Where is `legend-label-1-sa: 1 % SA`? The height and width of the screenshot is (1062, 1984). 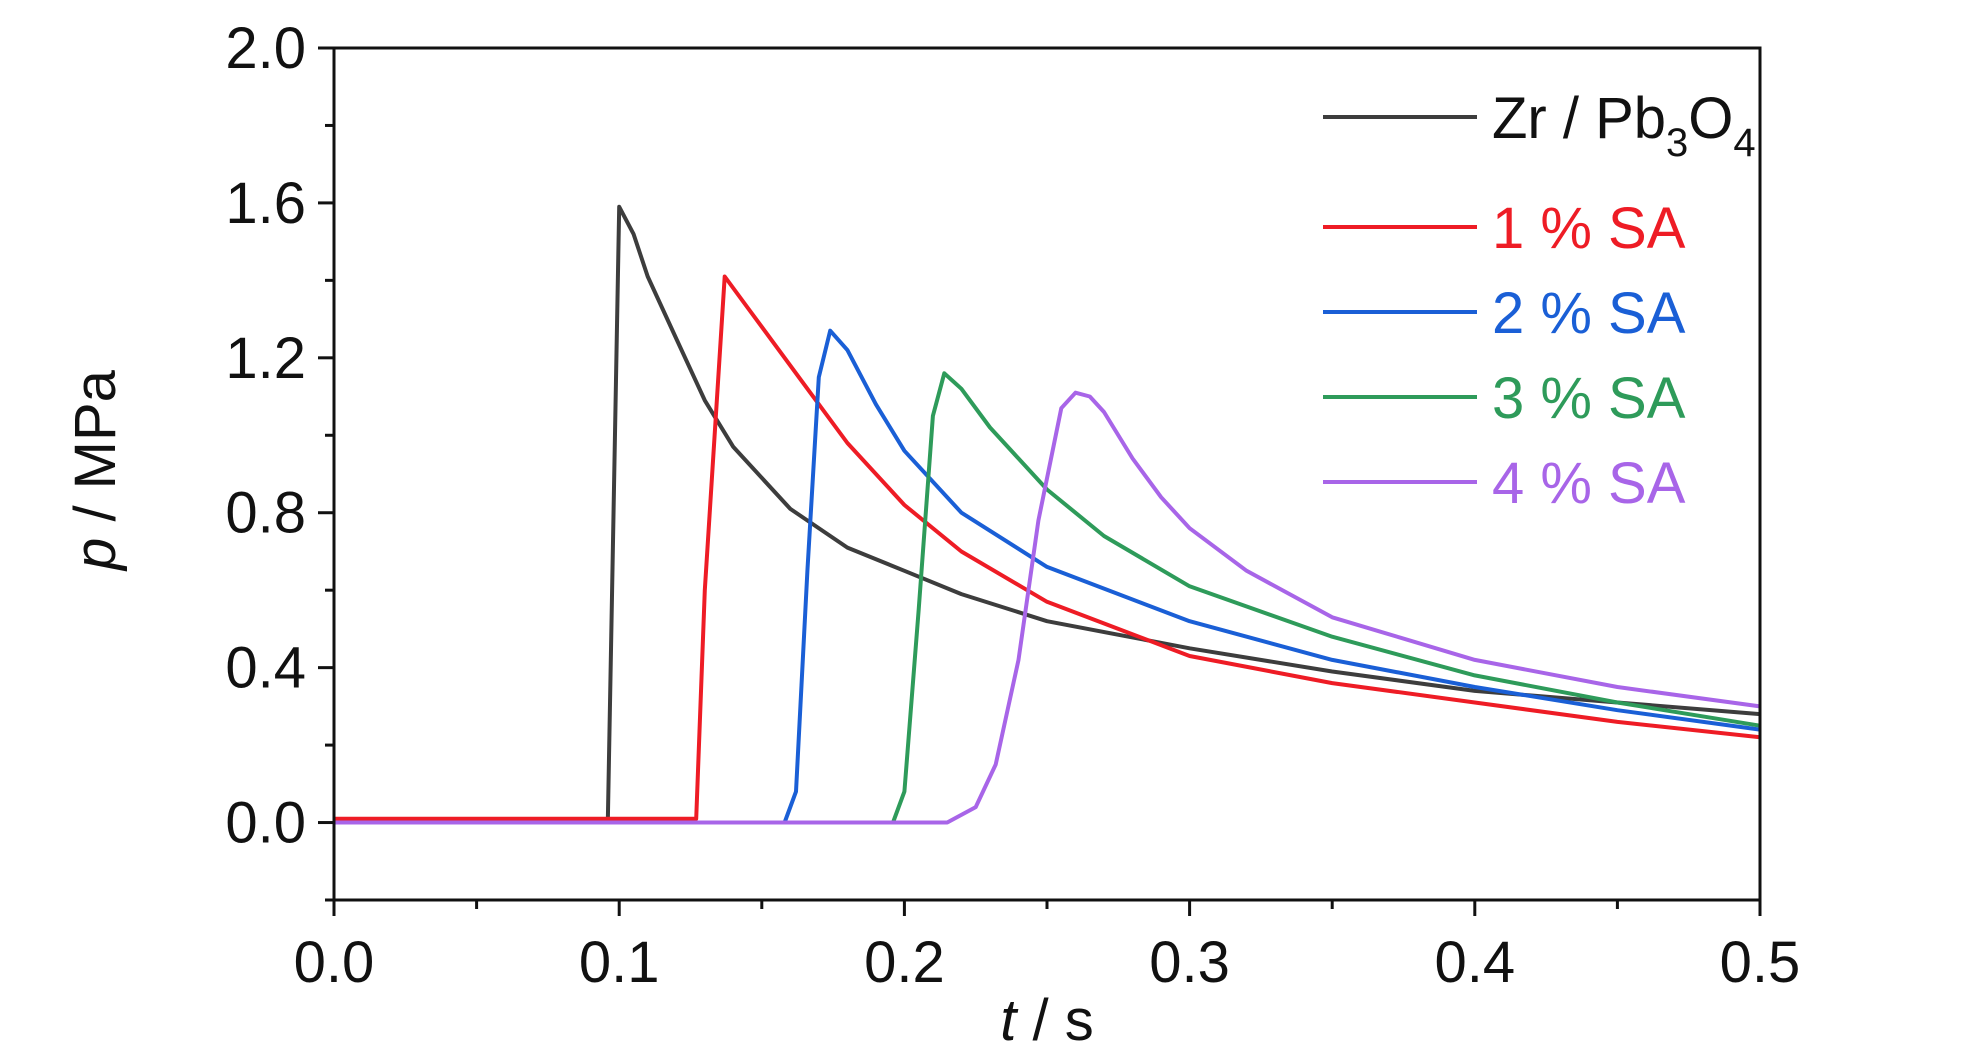 legend-label-1-sa: 1 % SA is located at coordinates (1589, 228).